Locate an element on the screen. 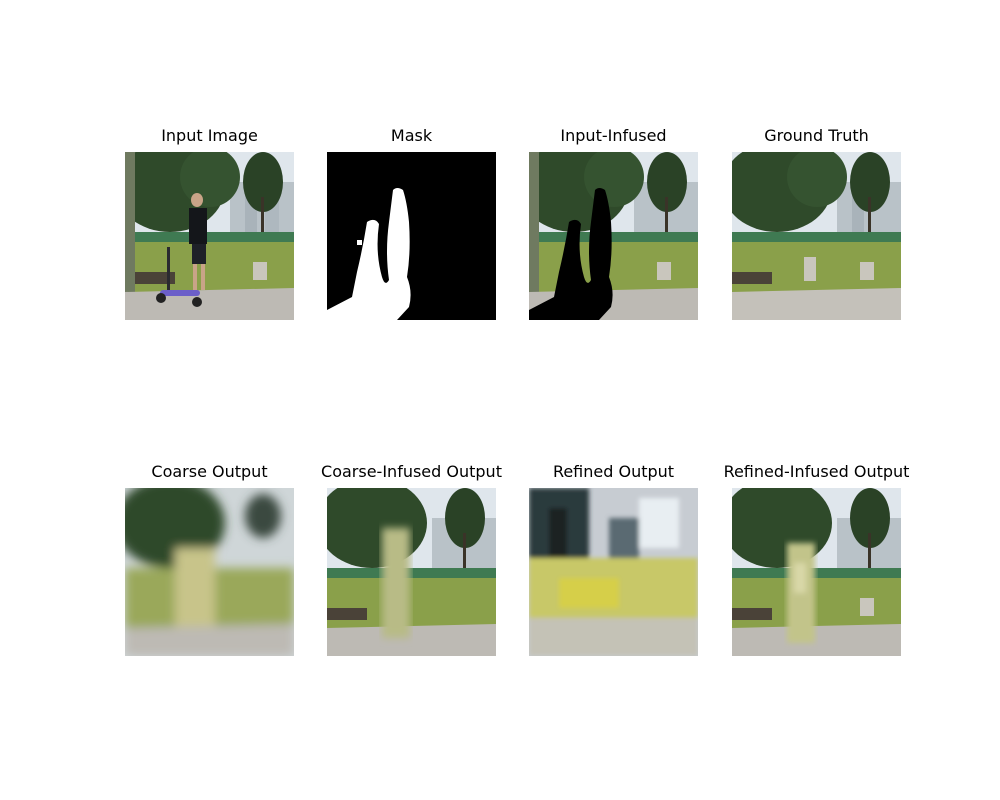 This screenshot has height=800, width=1000. panel-coarse-infused-output: Coarse-Infused Output is located at coordinates (411, 559).